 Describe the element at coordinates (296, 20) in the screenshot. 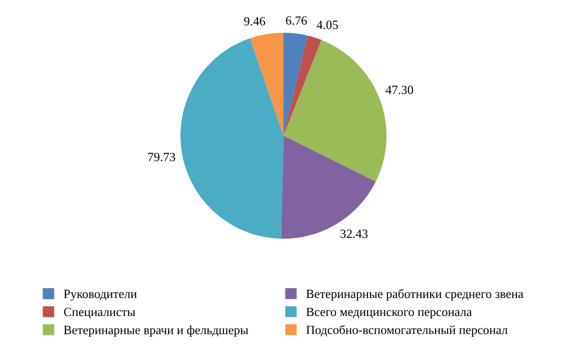

I see `data-label: 6.76` at that location.